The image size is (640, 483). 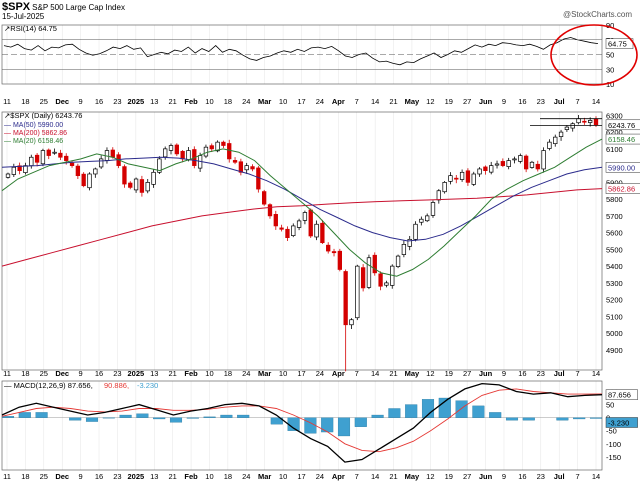 I want to click on x-tick-label: Jun, so click(x=486, y=476).